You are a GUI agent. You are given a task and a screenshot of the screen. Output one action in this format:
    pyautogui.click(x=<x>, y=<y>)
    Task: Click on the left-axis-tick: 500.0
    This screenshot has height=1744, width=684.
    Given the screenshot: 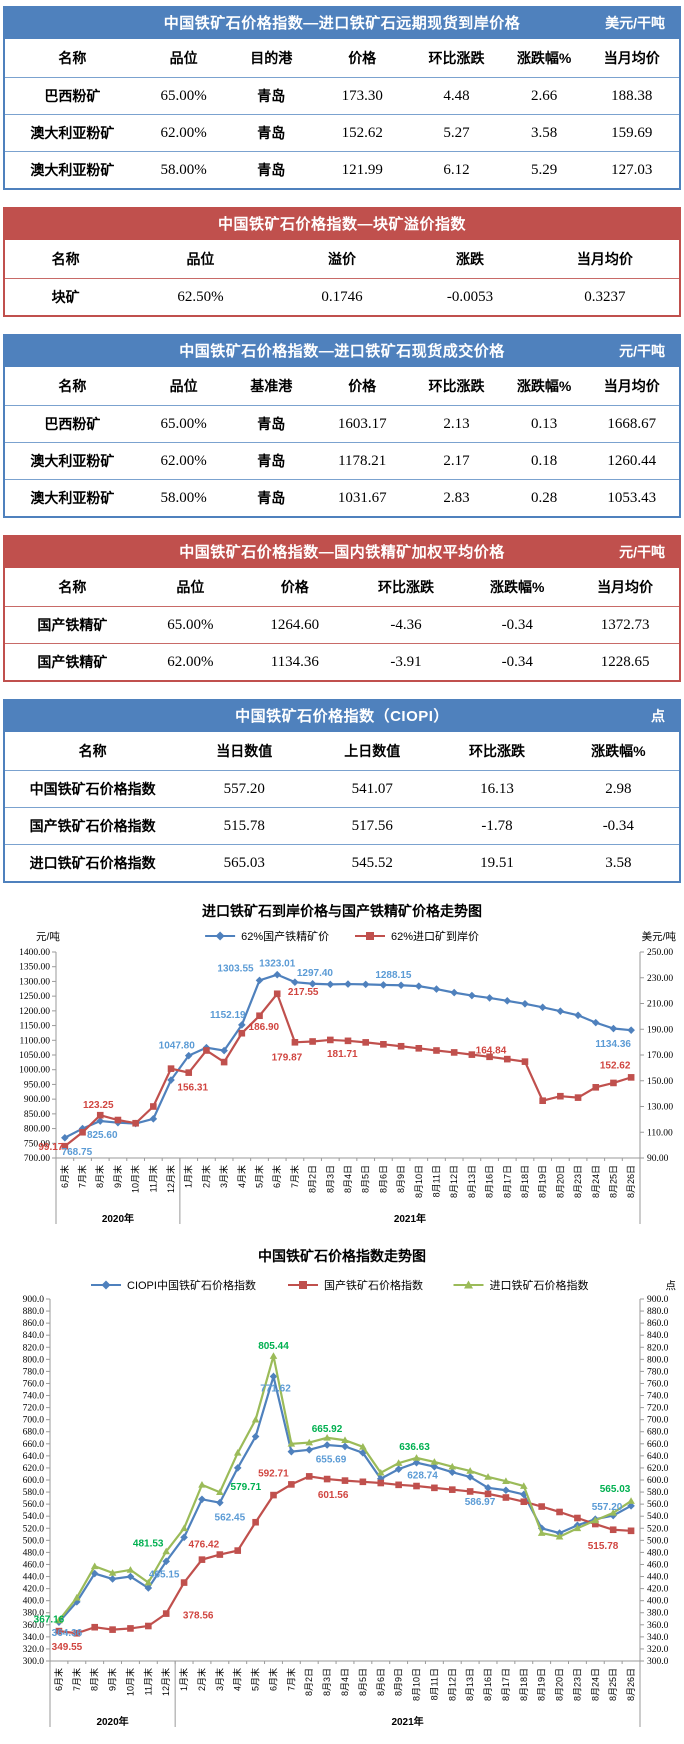 What is the action you would take?
    pyautogui.click(x=34, y=1541)
    